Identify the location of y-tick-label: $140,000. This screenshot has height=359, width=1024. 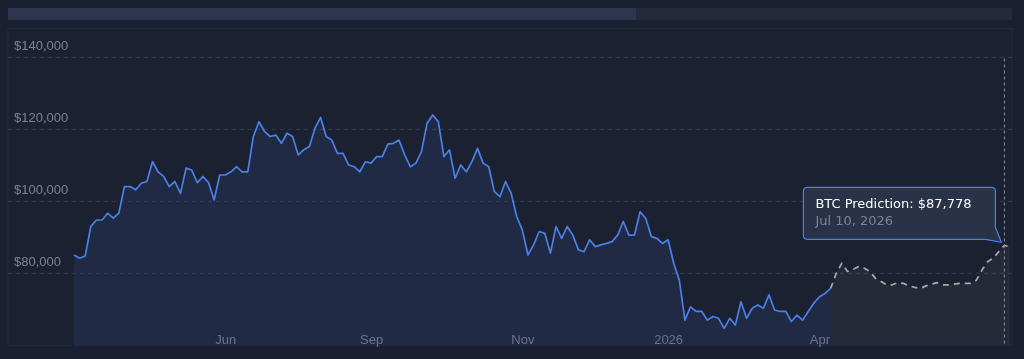
(41, 45).